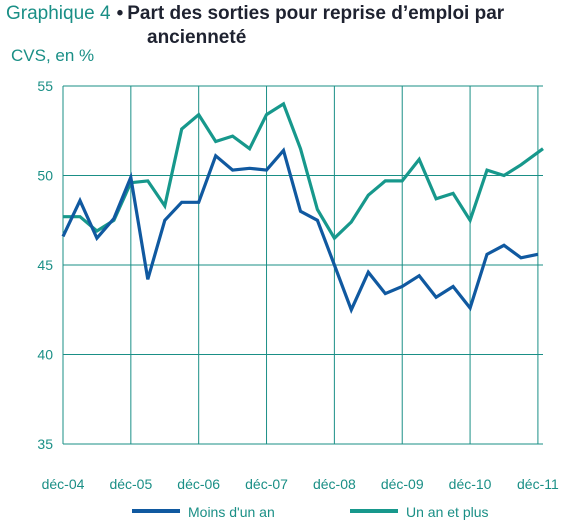 The image size is (565, 530). Describe the element at coordinates (447, 512) in the screenshot. I see `legend-label-un-an-et-plus: Un an et plus` at that location.